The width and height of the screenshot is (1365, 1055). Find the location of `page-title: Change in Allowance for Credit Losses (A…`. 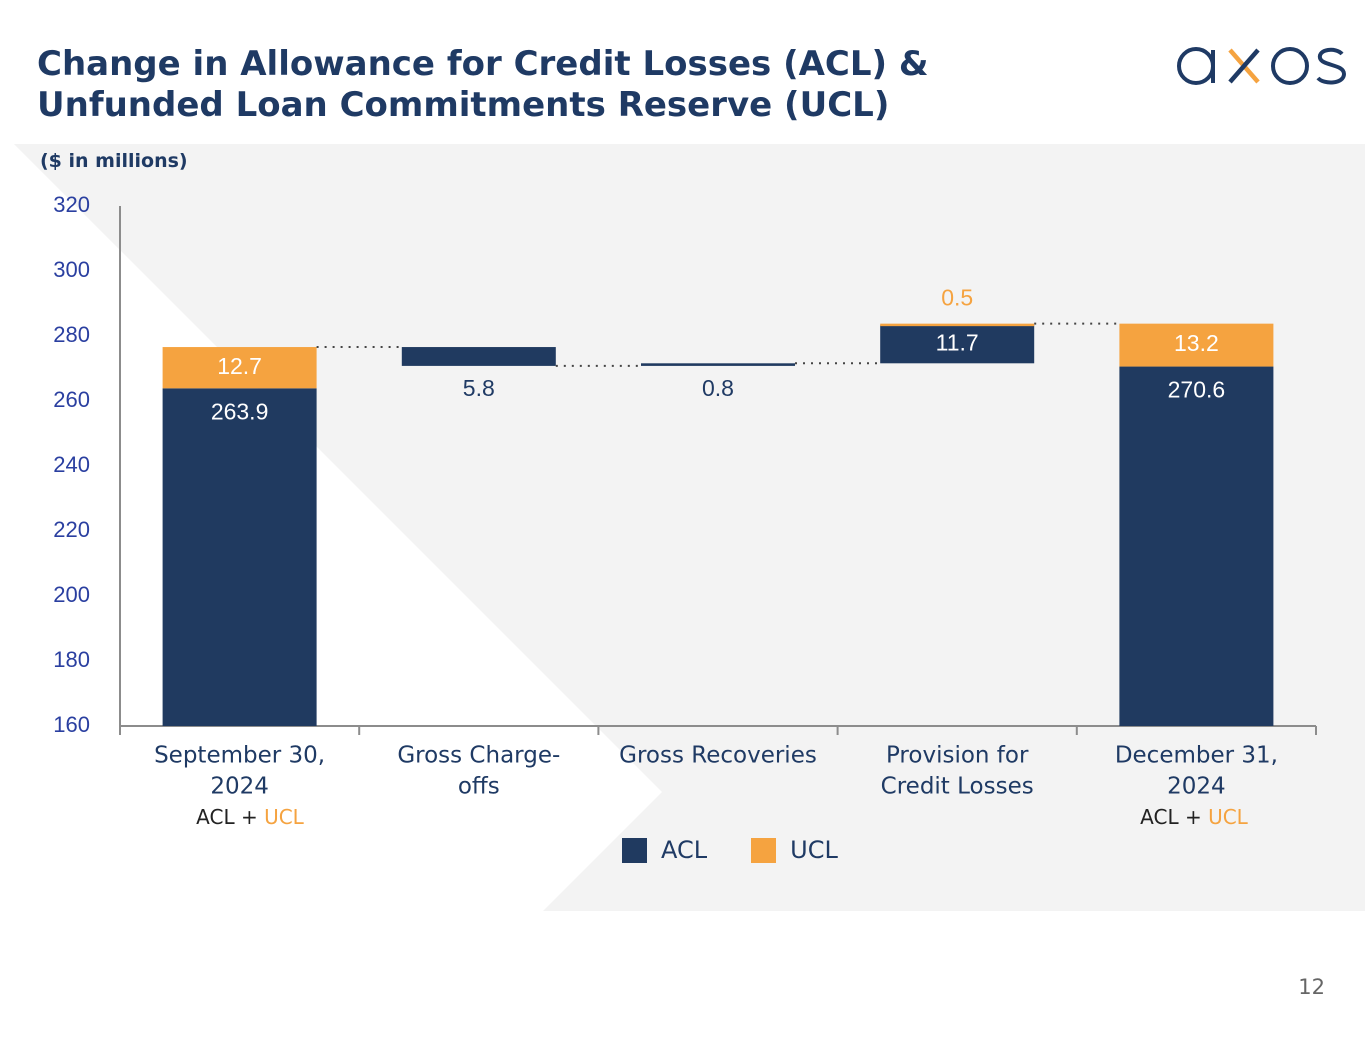

page-title: Change in Allowance for Credit Losses (A… is located at coordinates (483, 85).